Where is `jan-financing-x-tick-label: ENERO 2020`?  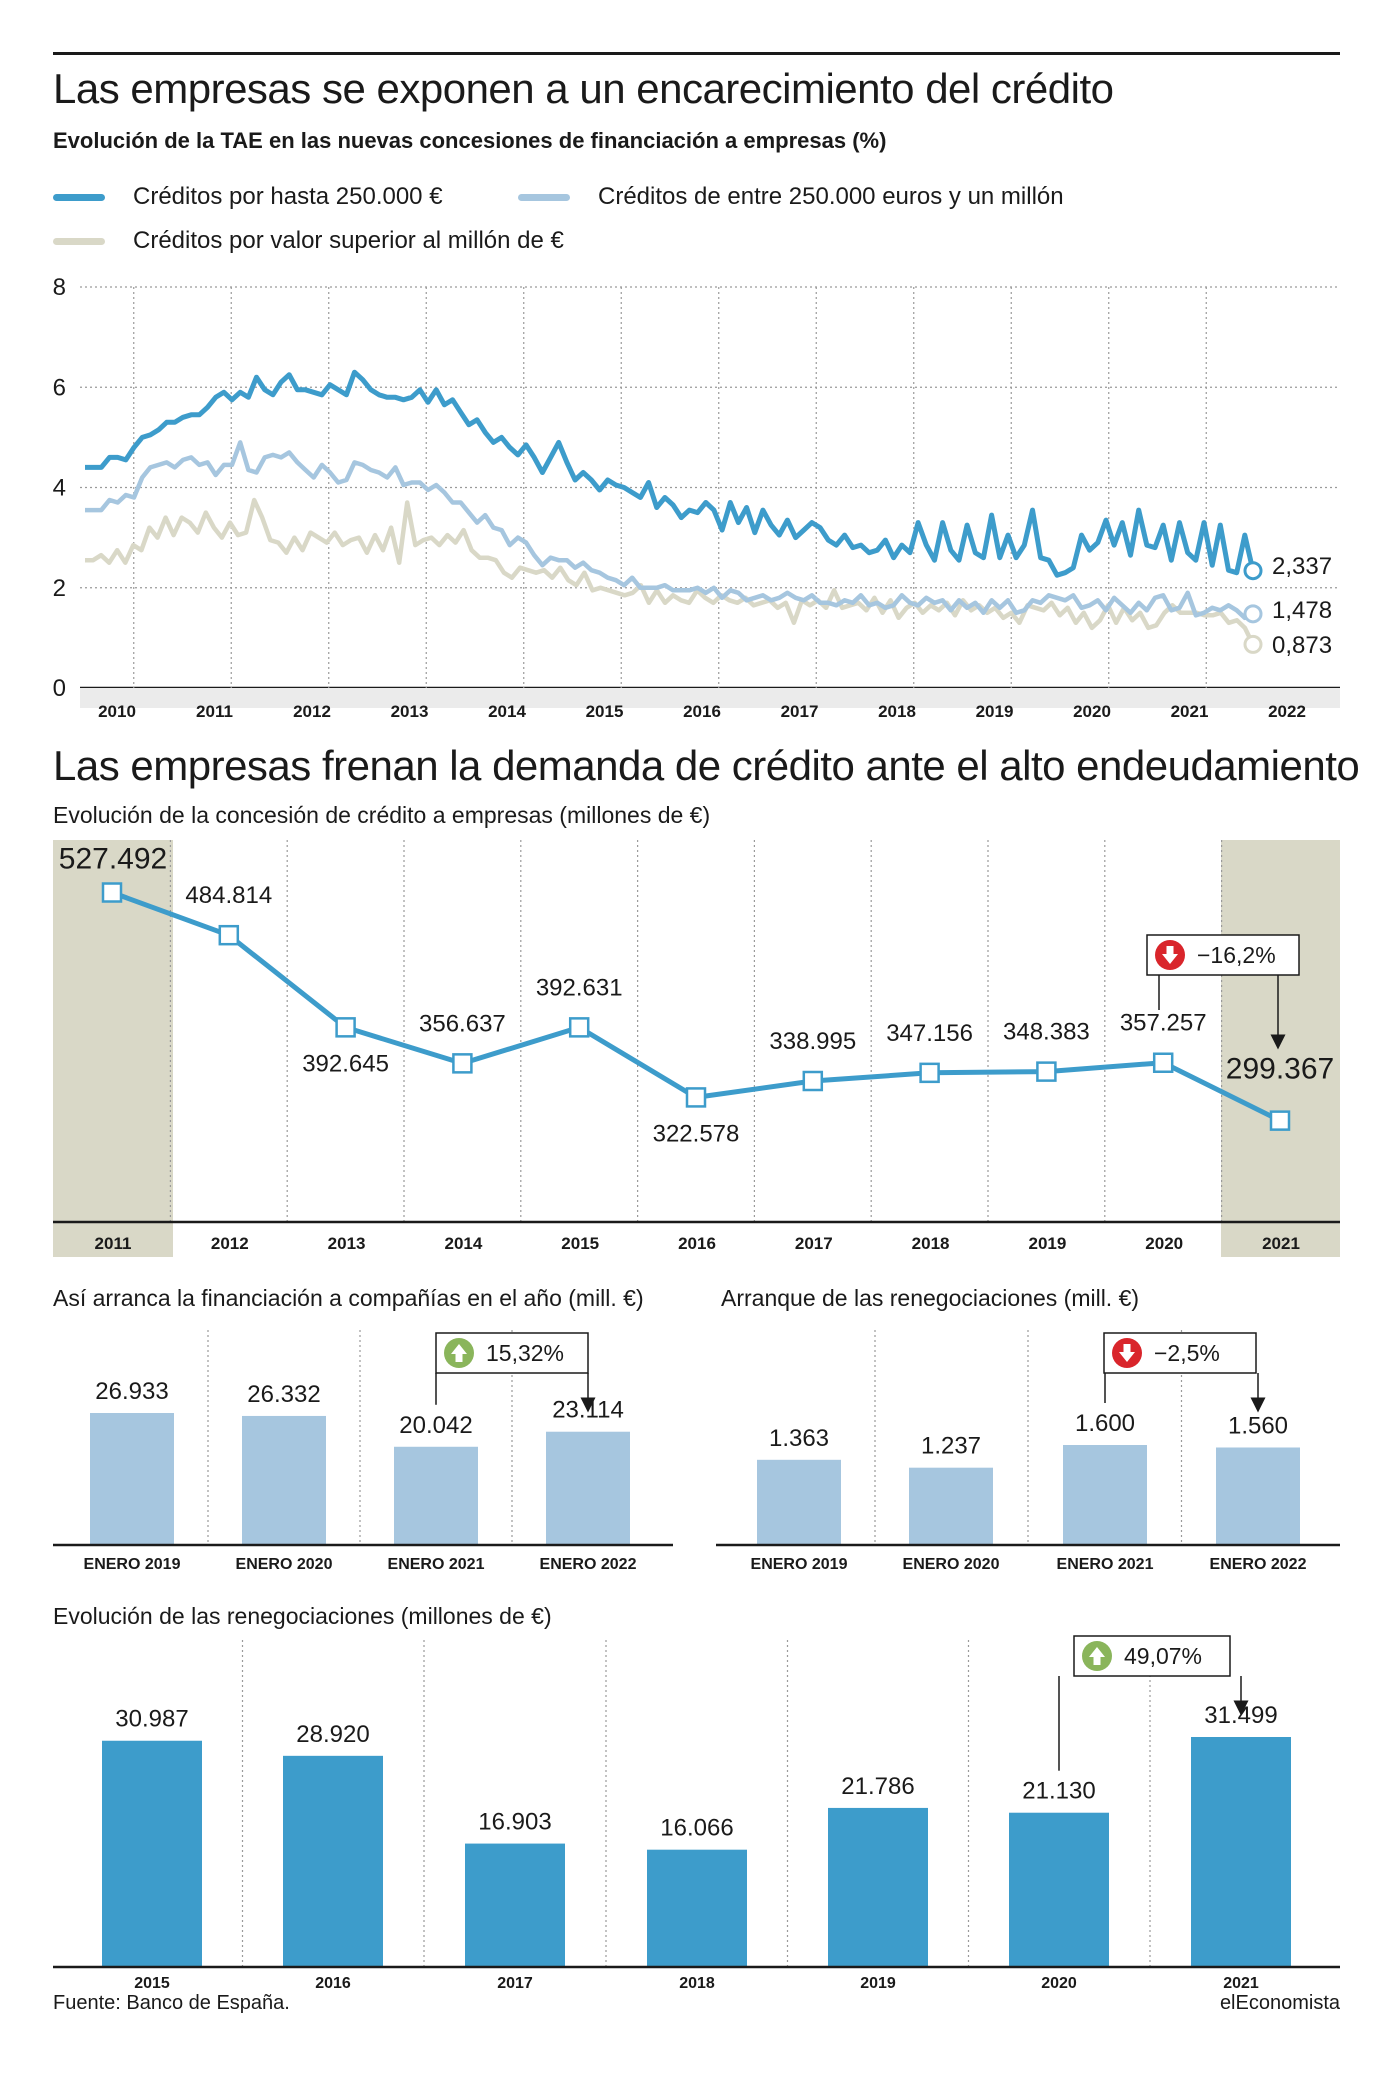 jan-financing-x-tick-label: ENERO 2020 is located at coordinates (284, 1564).